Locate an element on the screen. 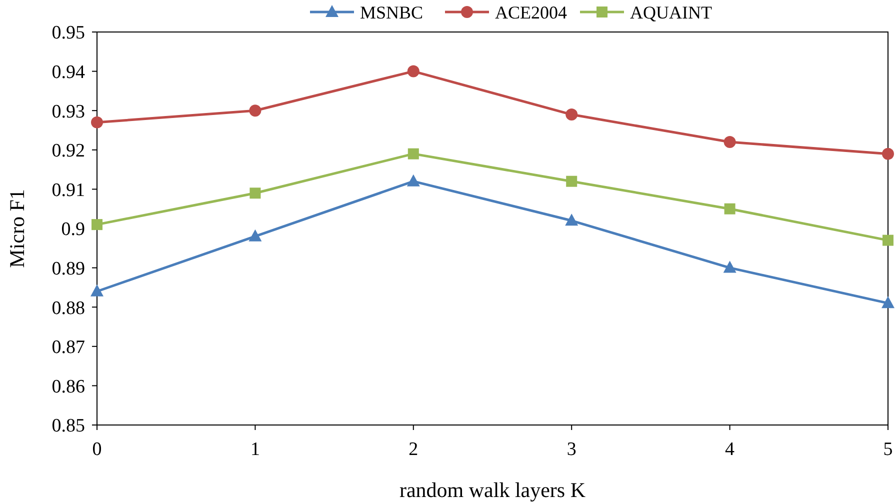  x-axis-title: random walk layers K is located at coordinates (492, 490).